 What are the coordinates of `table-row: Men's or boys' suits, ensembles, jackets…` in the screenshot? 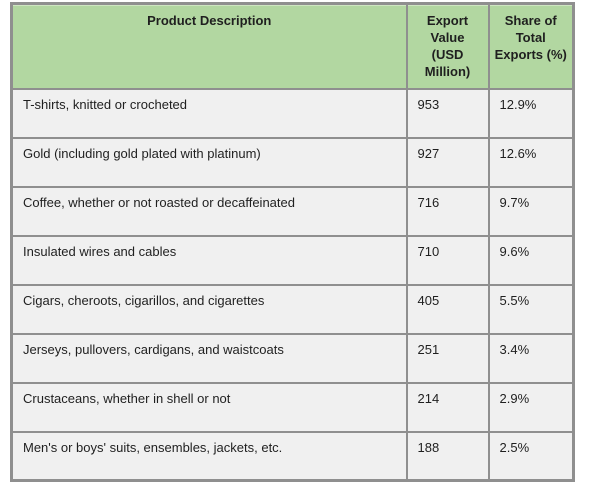 It's located at (292, 456).